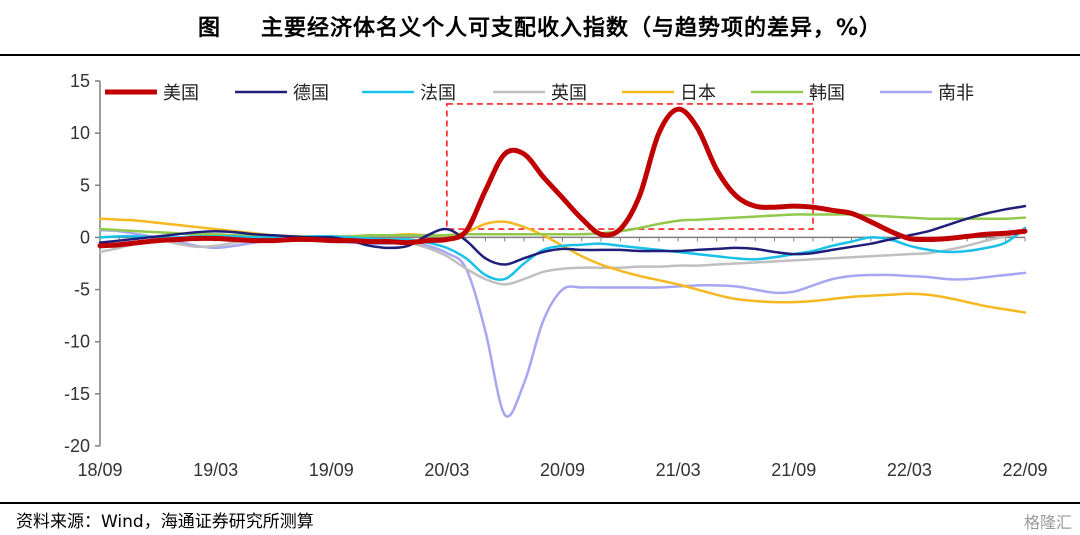  I want to click on x-tick-label: 22/09, so click(1024, 470).